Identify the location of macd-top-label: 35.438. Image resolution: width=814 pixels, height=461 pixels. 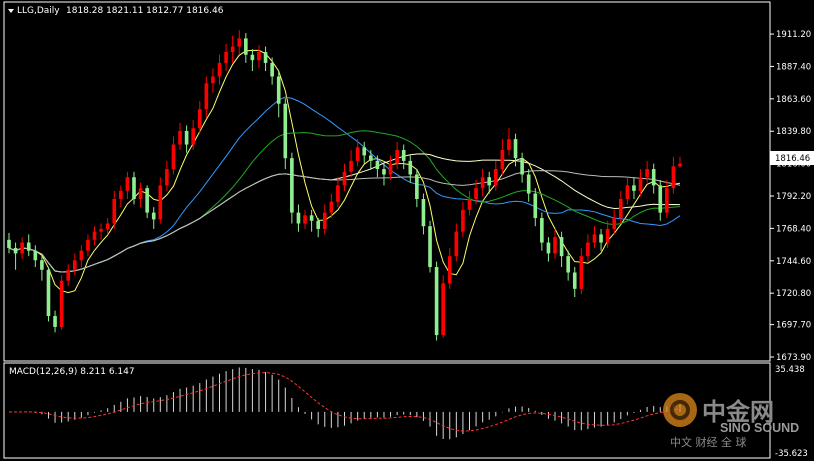
(790, 370).